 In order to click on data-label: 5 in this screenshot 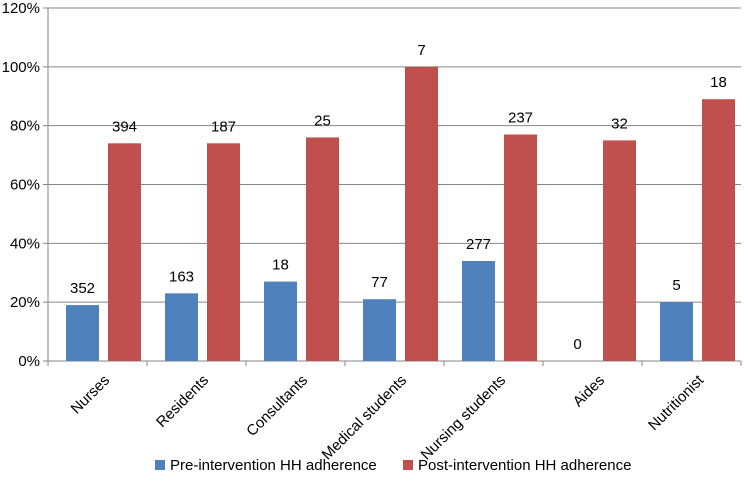, I will do `click(676, 285)`.